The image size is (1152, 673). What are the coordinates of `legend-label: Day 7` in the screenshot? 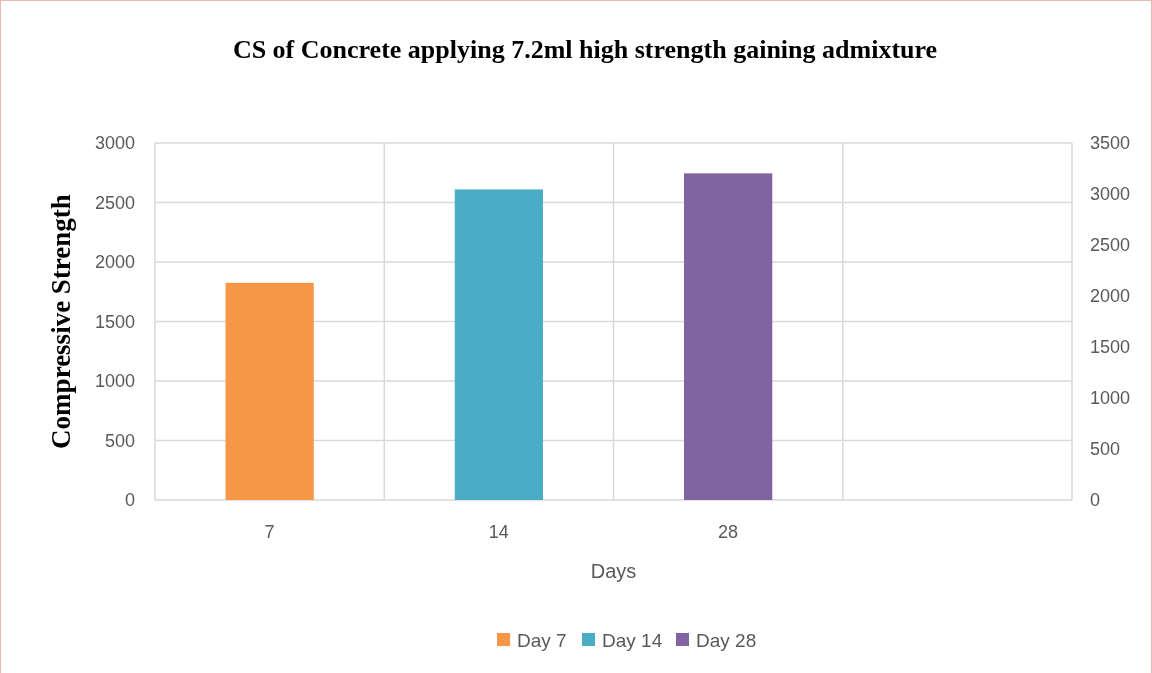 It's located at (542, 640).